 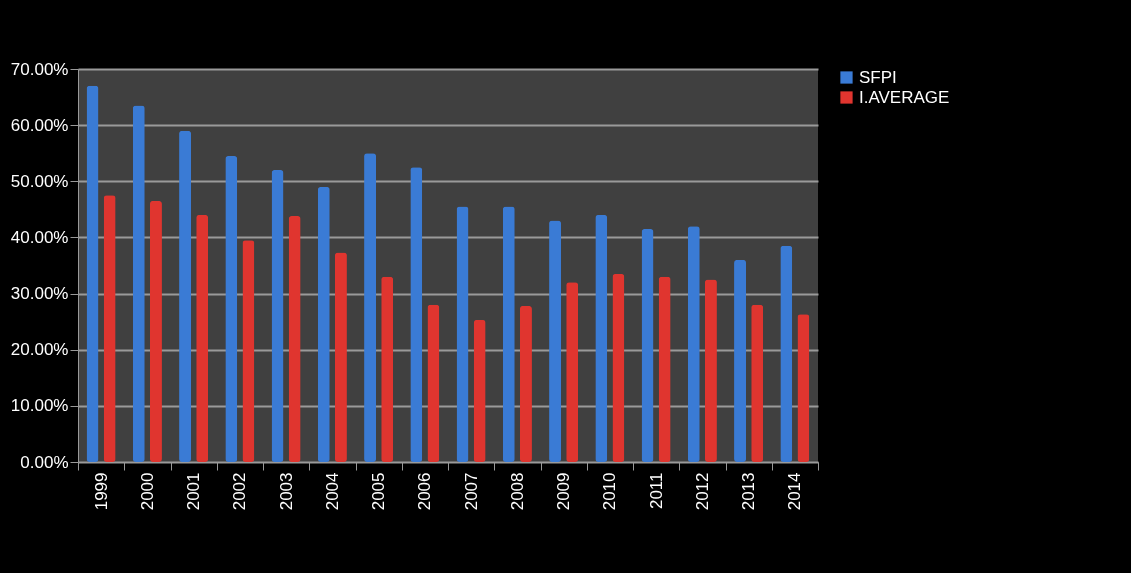 What do you see at coordinates (878, 77) in the screenshot?
I see `legend-label: SFPI` at bounding box center [878, 77].